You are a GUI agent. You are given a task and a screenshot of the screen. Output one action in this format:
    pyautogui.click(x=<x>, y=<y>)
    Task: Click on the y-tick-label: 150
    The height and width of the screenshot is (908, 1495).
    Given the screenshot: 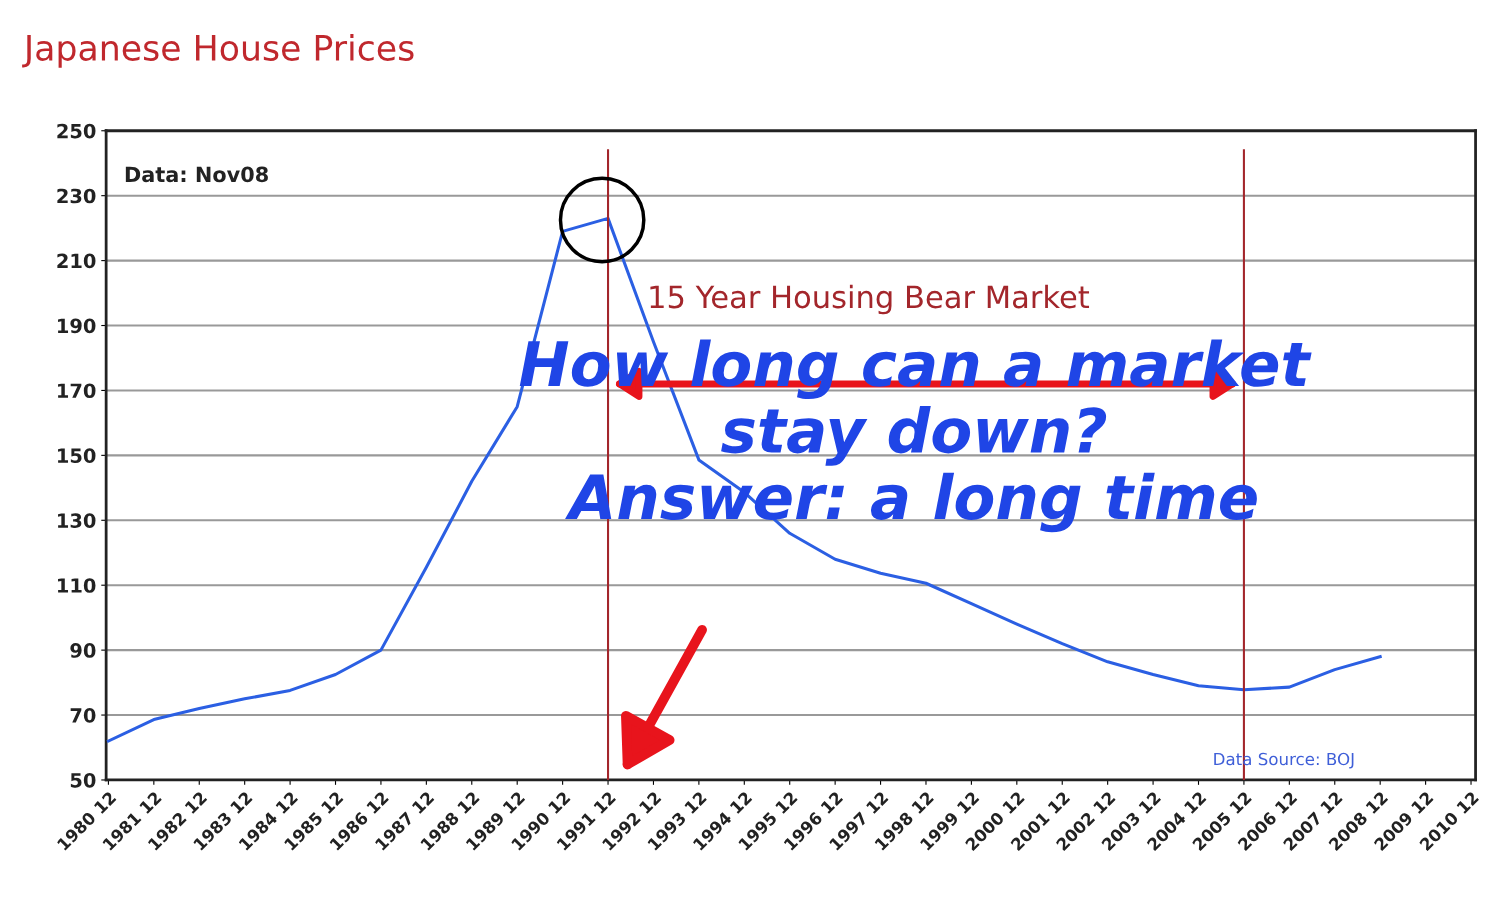 What is the action you would take?
    pyautogui.click(x=77, y=456)
    